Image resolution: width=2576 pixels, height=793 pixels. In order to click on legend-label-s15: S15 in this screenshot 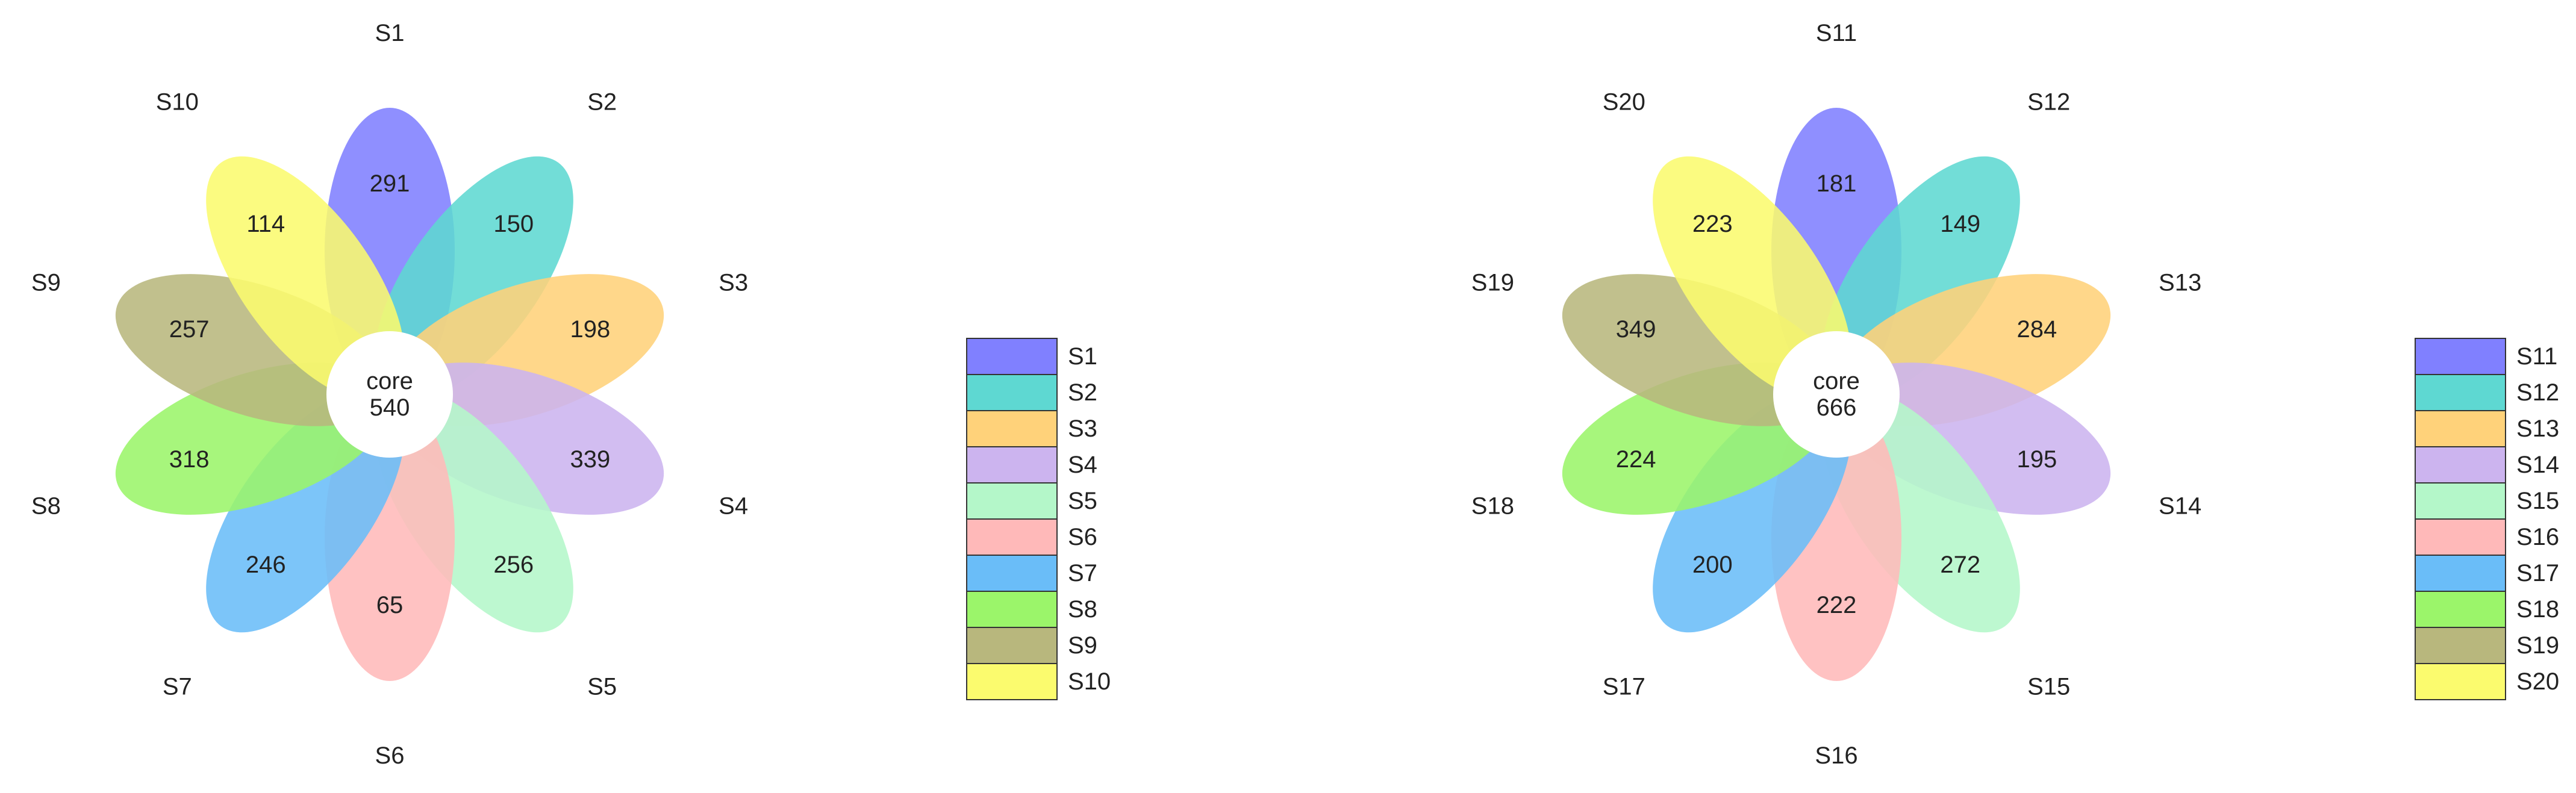, I will do `click(2537, 501)`.